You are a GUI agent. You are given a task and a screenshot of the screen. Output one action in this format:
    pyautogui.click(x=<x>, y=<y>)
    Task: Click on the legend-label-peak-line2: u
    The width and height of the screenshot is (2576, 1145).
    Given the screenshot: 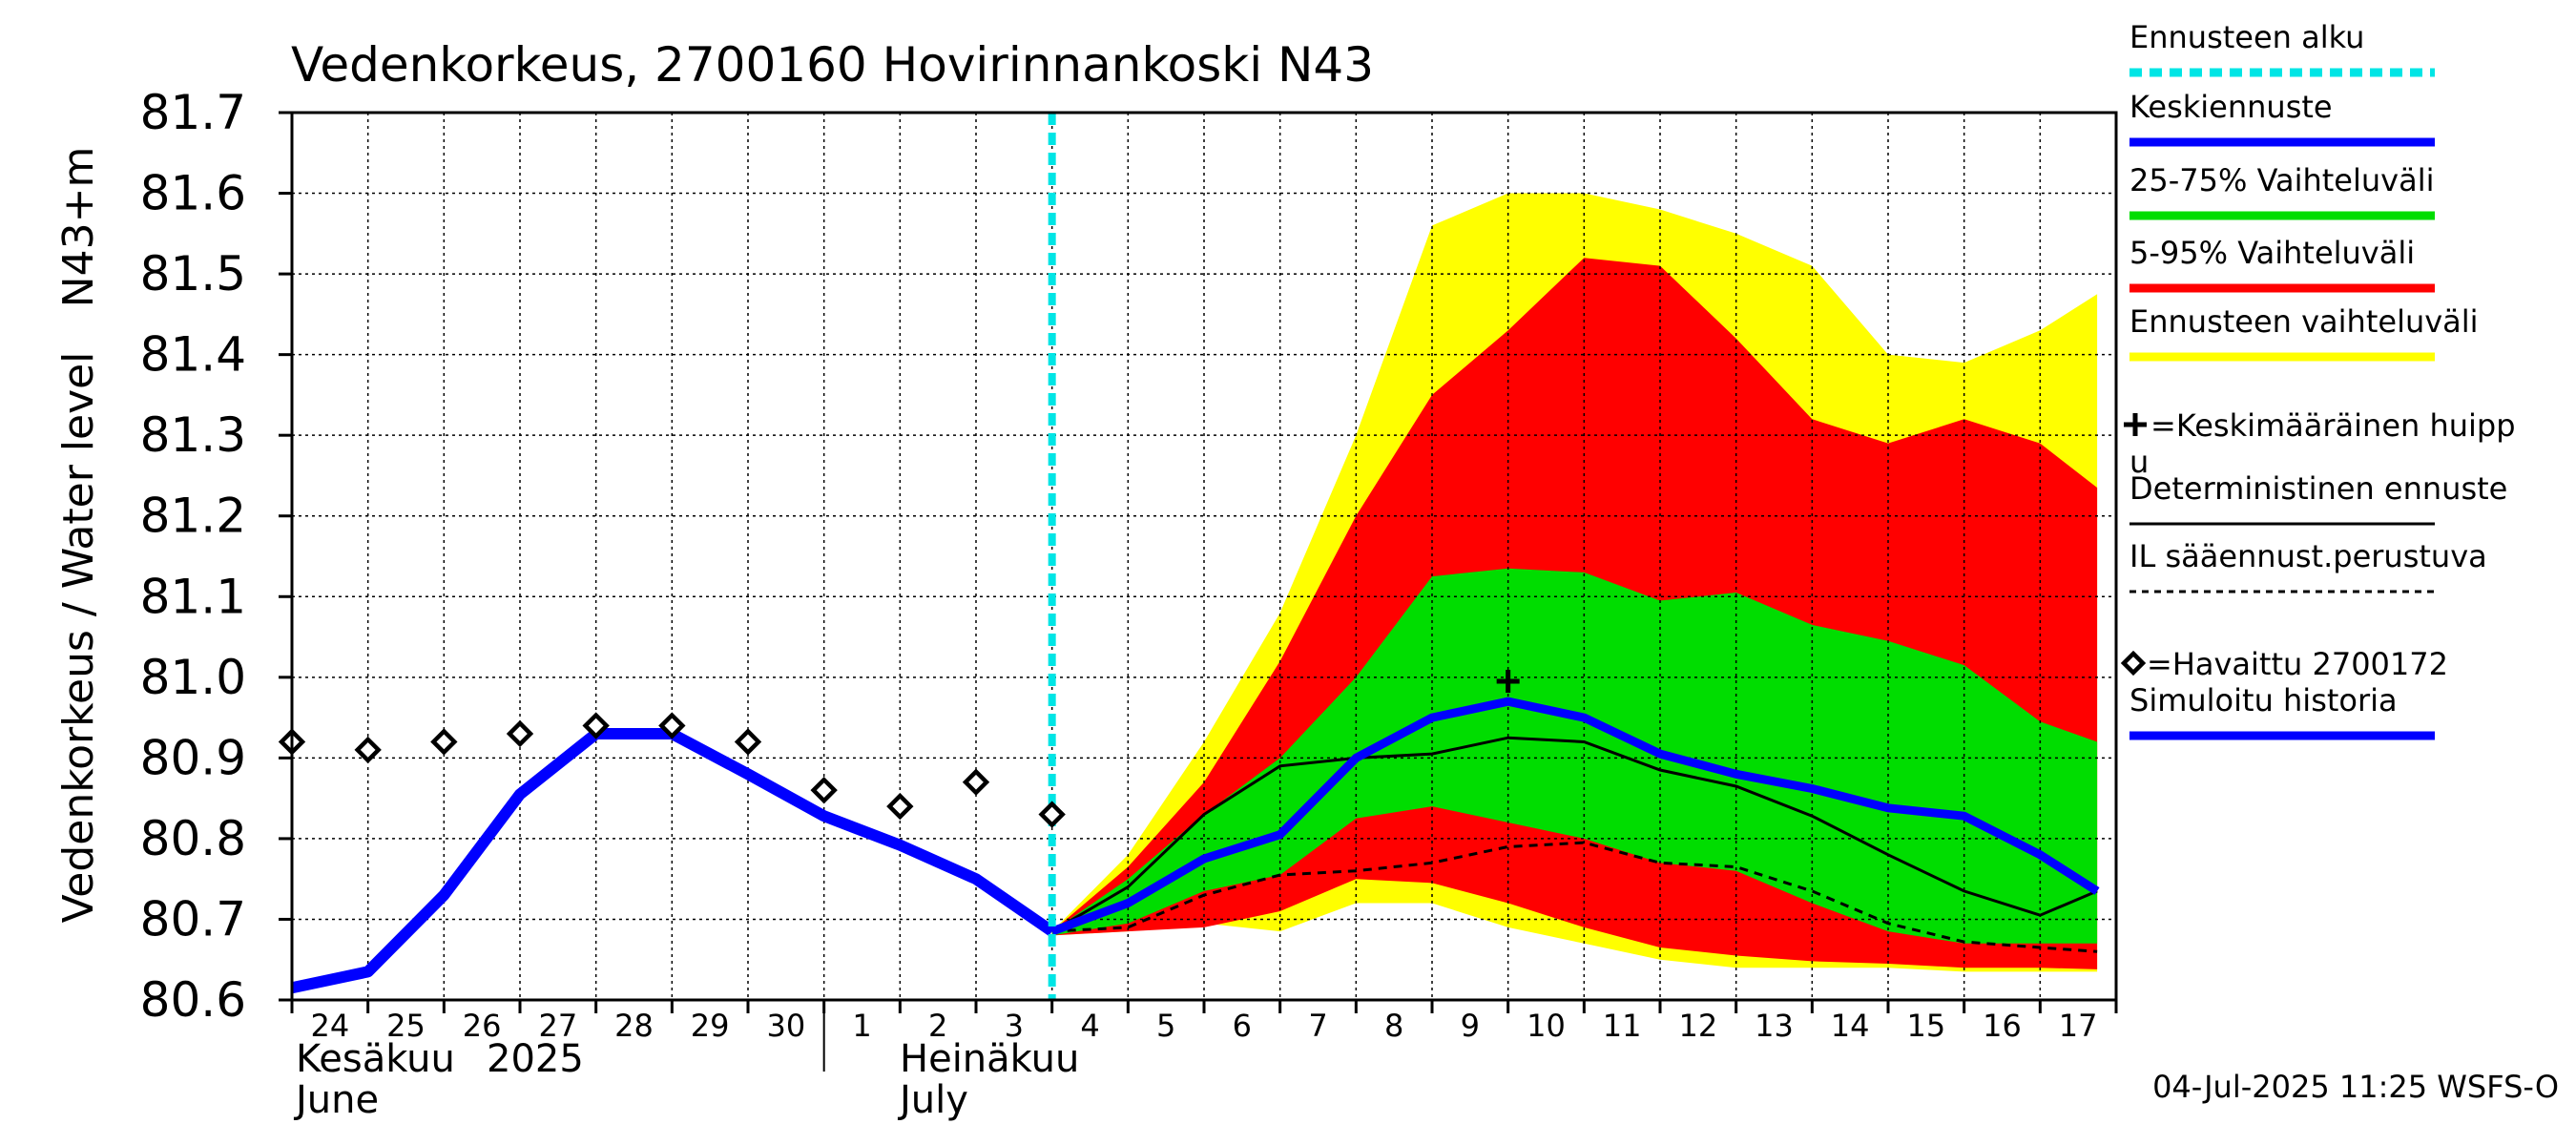 What is the action you would take?
    pyautogui.click(x=2139, y=462)
    